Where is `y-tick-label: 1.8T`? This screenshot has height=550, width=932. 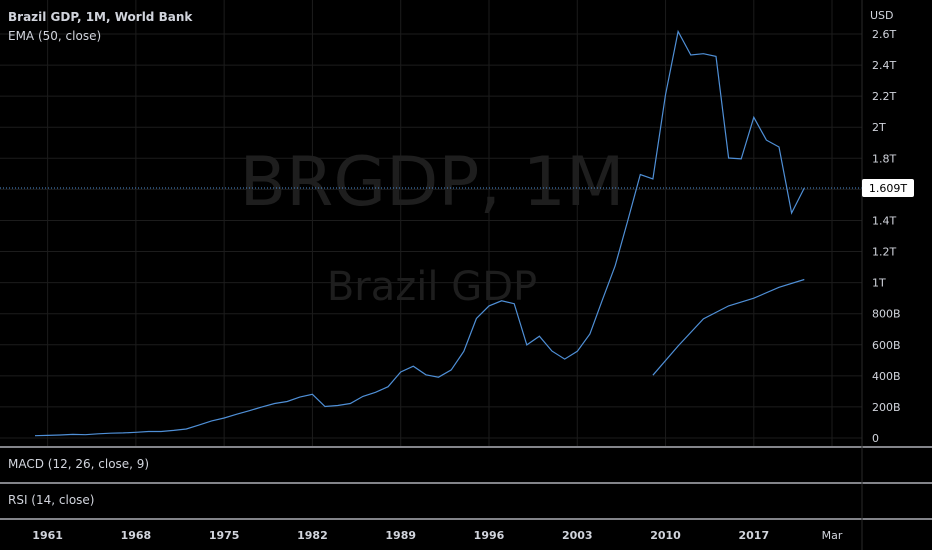
y-tick-label: 1.8T is located at coordinates (884, 158).